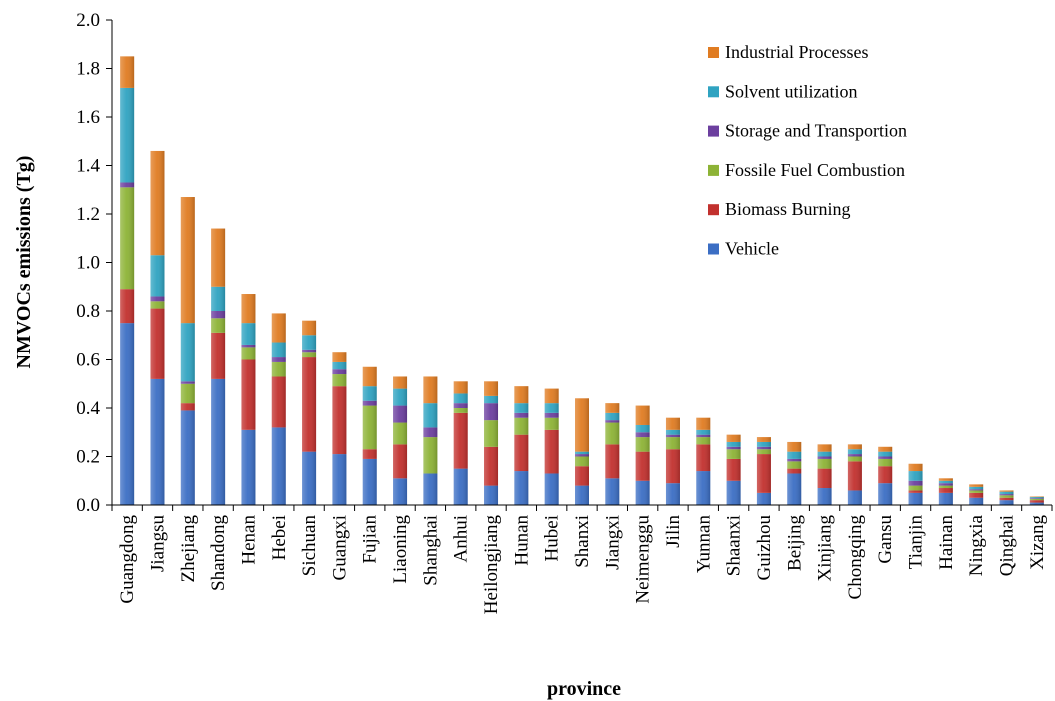 The image size is (1055, 701). What do you see at coordinates (794, 543) in the screenshot?
I see `x-tick-label: Beijing` at bounding box center [794, 543].